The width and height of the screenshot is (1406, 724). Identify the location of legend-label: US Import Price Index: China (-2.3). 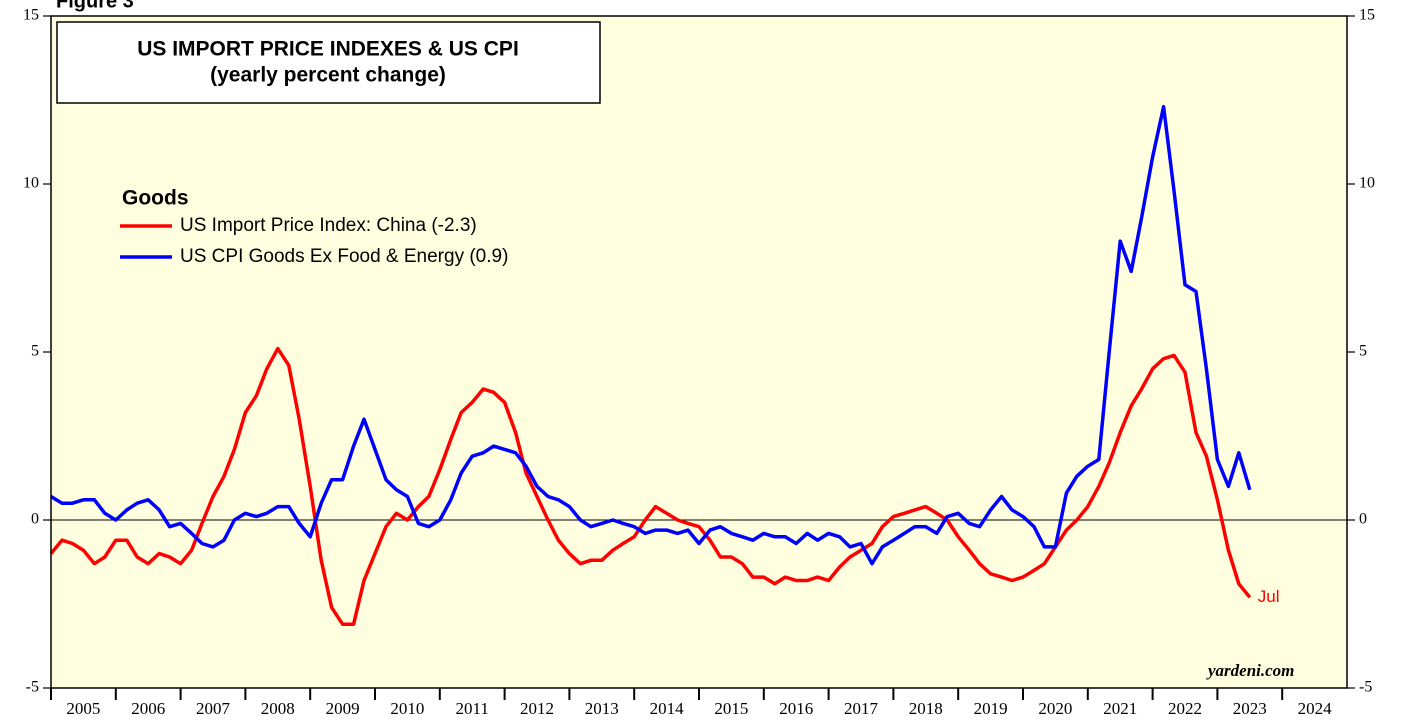
(328, 225).